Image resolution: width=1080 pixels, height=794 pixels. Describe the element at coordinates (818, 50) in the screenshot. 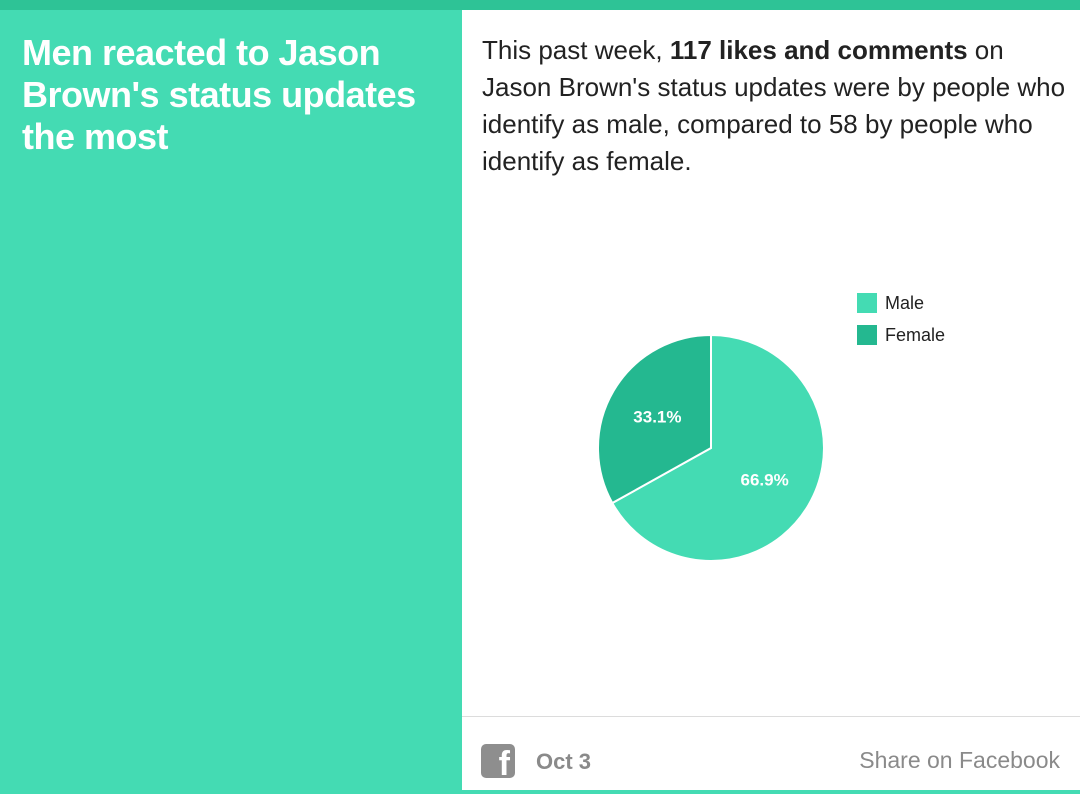

I see `summary-highlight: 117 likes and comments` at that location.